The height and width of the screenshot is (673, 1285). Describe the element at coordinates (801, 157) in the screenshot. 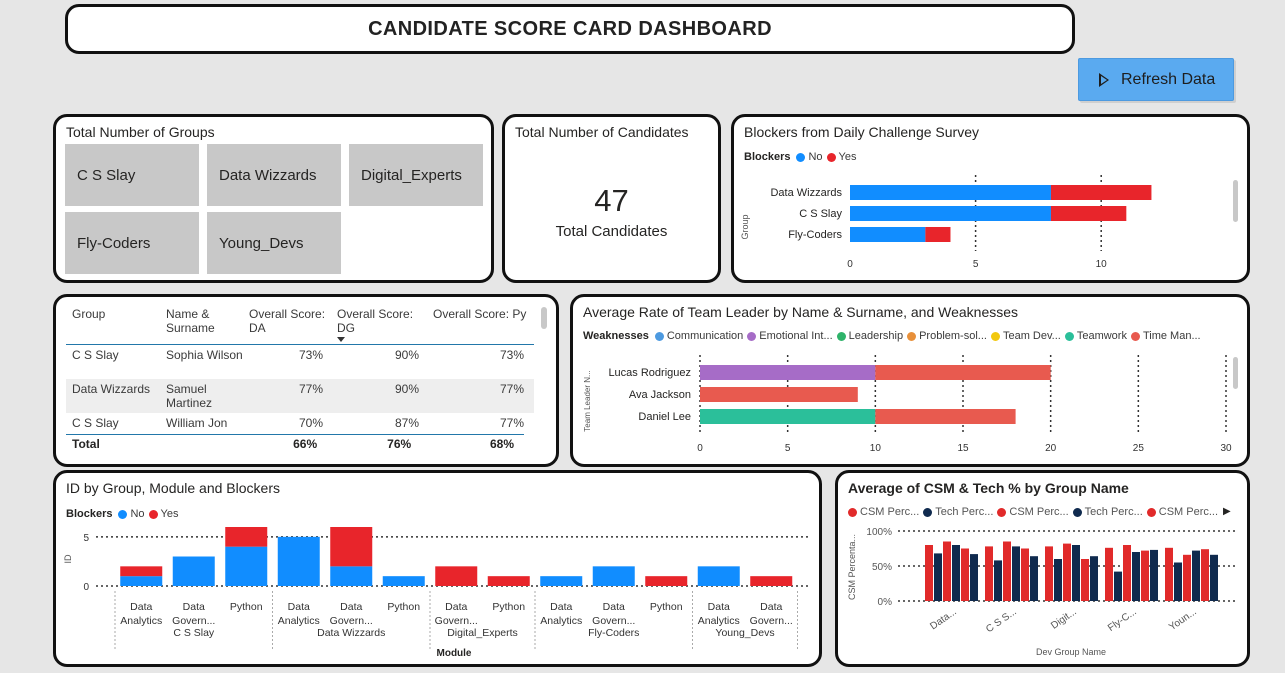

I see `legend-no-swatch` at that location.